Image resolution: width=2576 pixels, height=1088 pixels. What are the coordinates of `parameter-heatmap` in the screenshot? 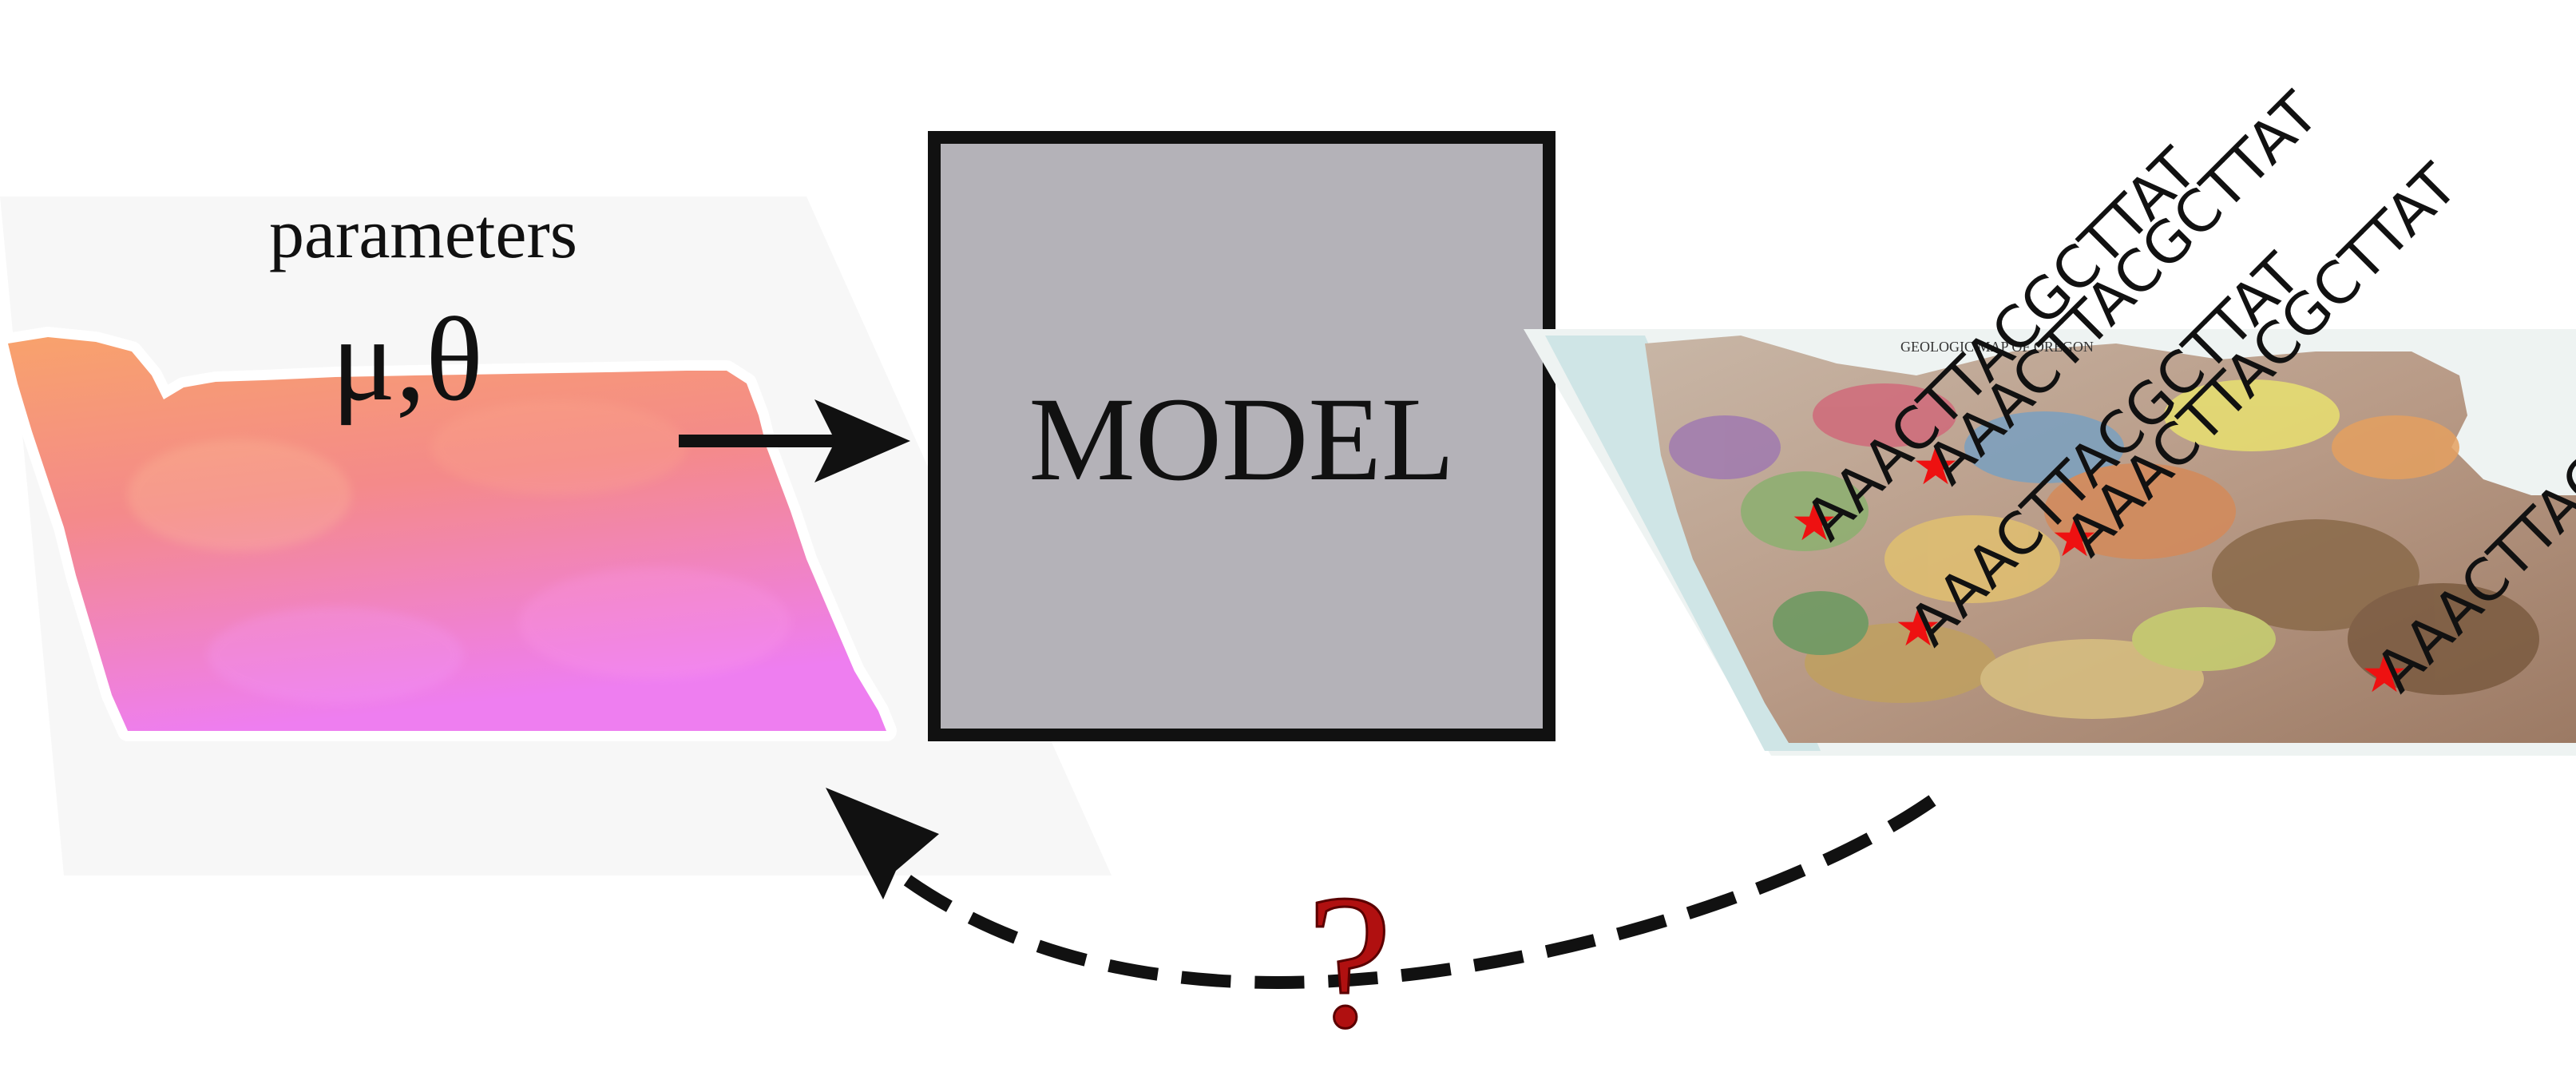 It's located at (449, 534).